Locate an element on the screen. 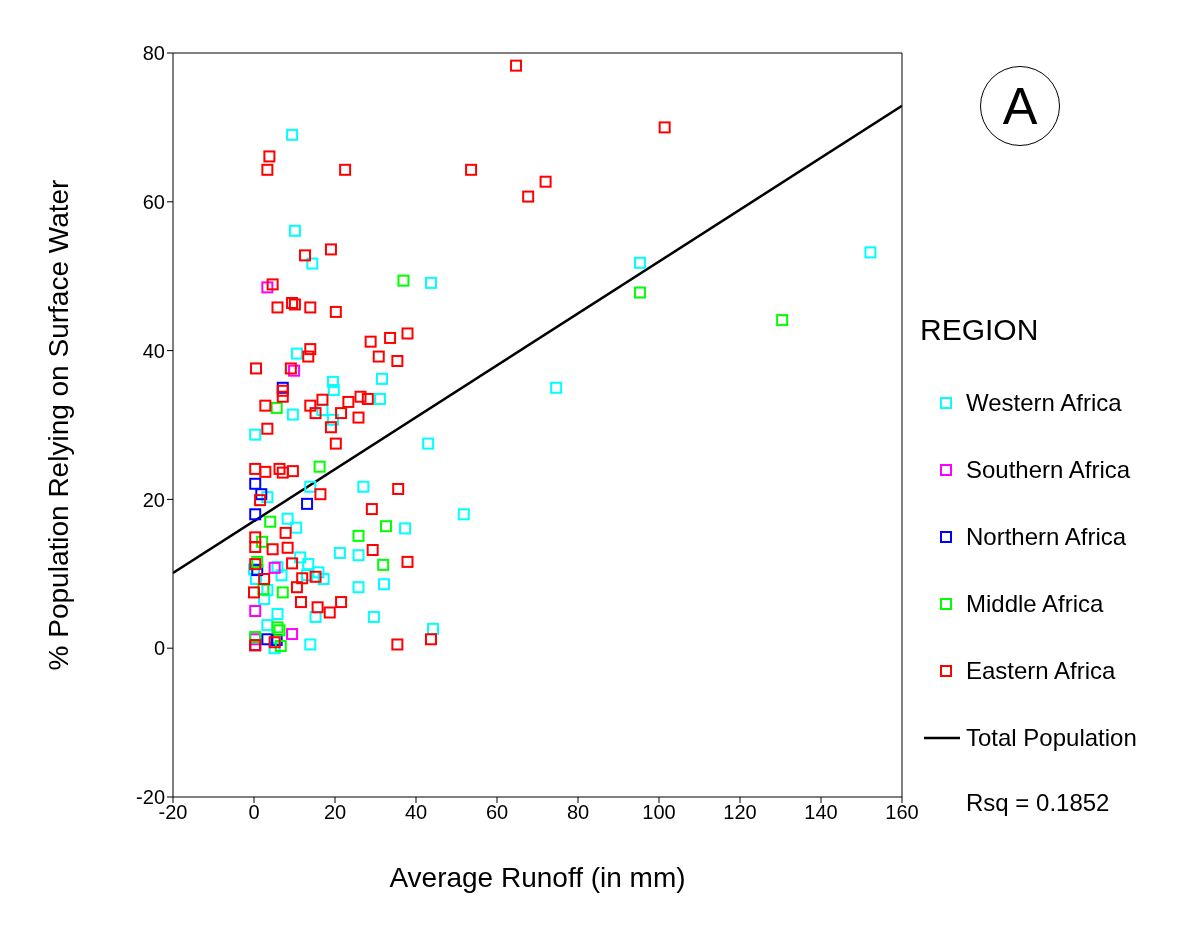 The width and height of the screenshot is (1180, 945). x-tick-label: 80 is located at coordinates (578, 812).